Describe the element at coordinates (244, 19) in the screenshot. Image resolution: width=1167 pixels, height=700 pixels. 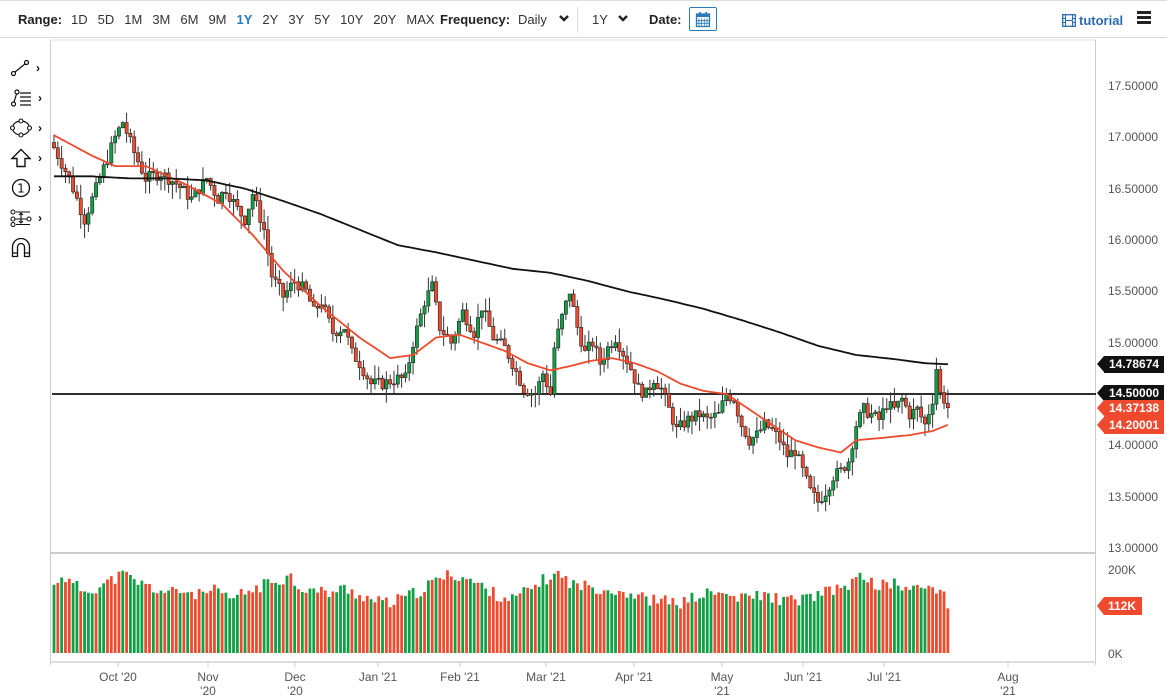
I see `range-option-1y: 1Y` at that location.